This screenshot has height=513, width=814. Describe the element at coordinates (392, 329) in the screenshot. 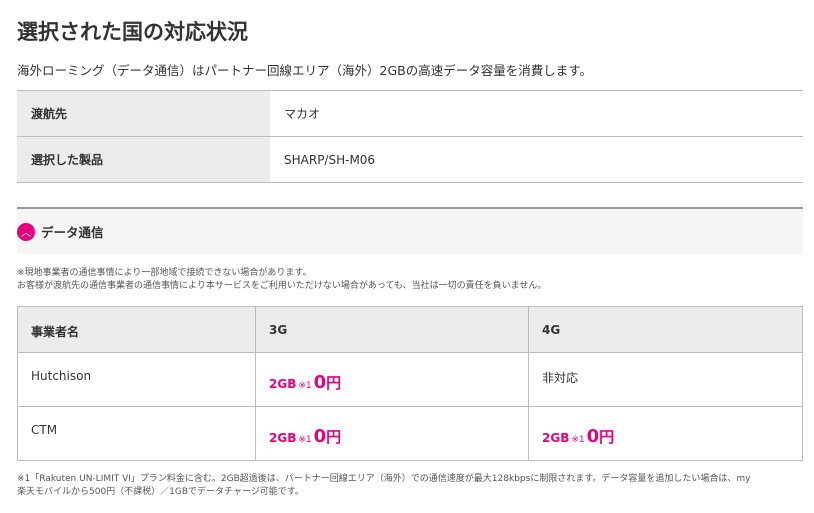

I see `header-3g: 3G` at that location.